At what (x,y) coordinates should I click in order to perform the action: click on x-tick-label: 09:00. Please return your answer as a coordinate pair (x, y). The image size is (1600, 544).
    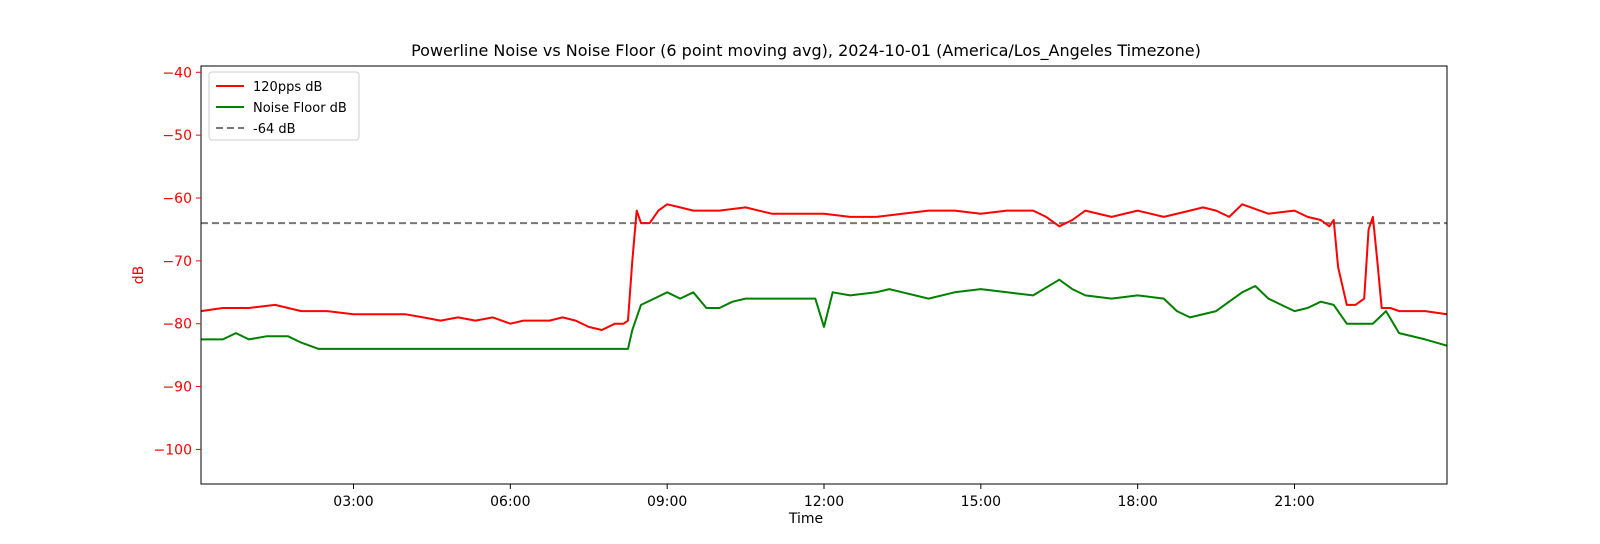
    Looking at the image, I should click on (667, 502).